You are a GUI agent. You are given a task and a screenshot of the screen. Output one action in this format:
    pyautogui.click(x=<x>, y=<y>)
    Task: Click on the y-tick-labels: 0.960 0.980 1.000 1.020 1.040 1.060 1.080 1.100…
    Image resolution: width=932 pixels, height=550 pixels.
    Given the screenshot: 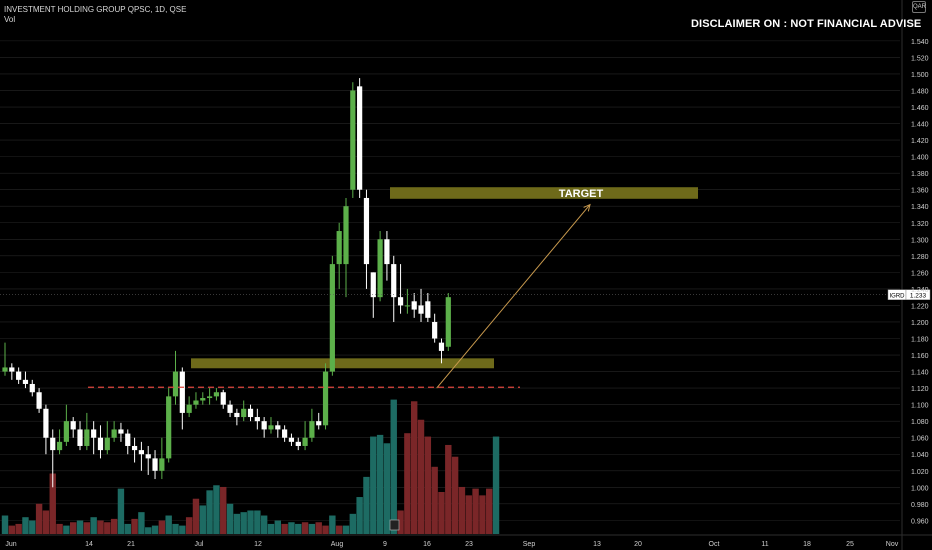 What is the action you would take?
    pyautogui.click(x=920, y=282)
    